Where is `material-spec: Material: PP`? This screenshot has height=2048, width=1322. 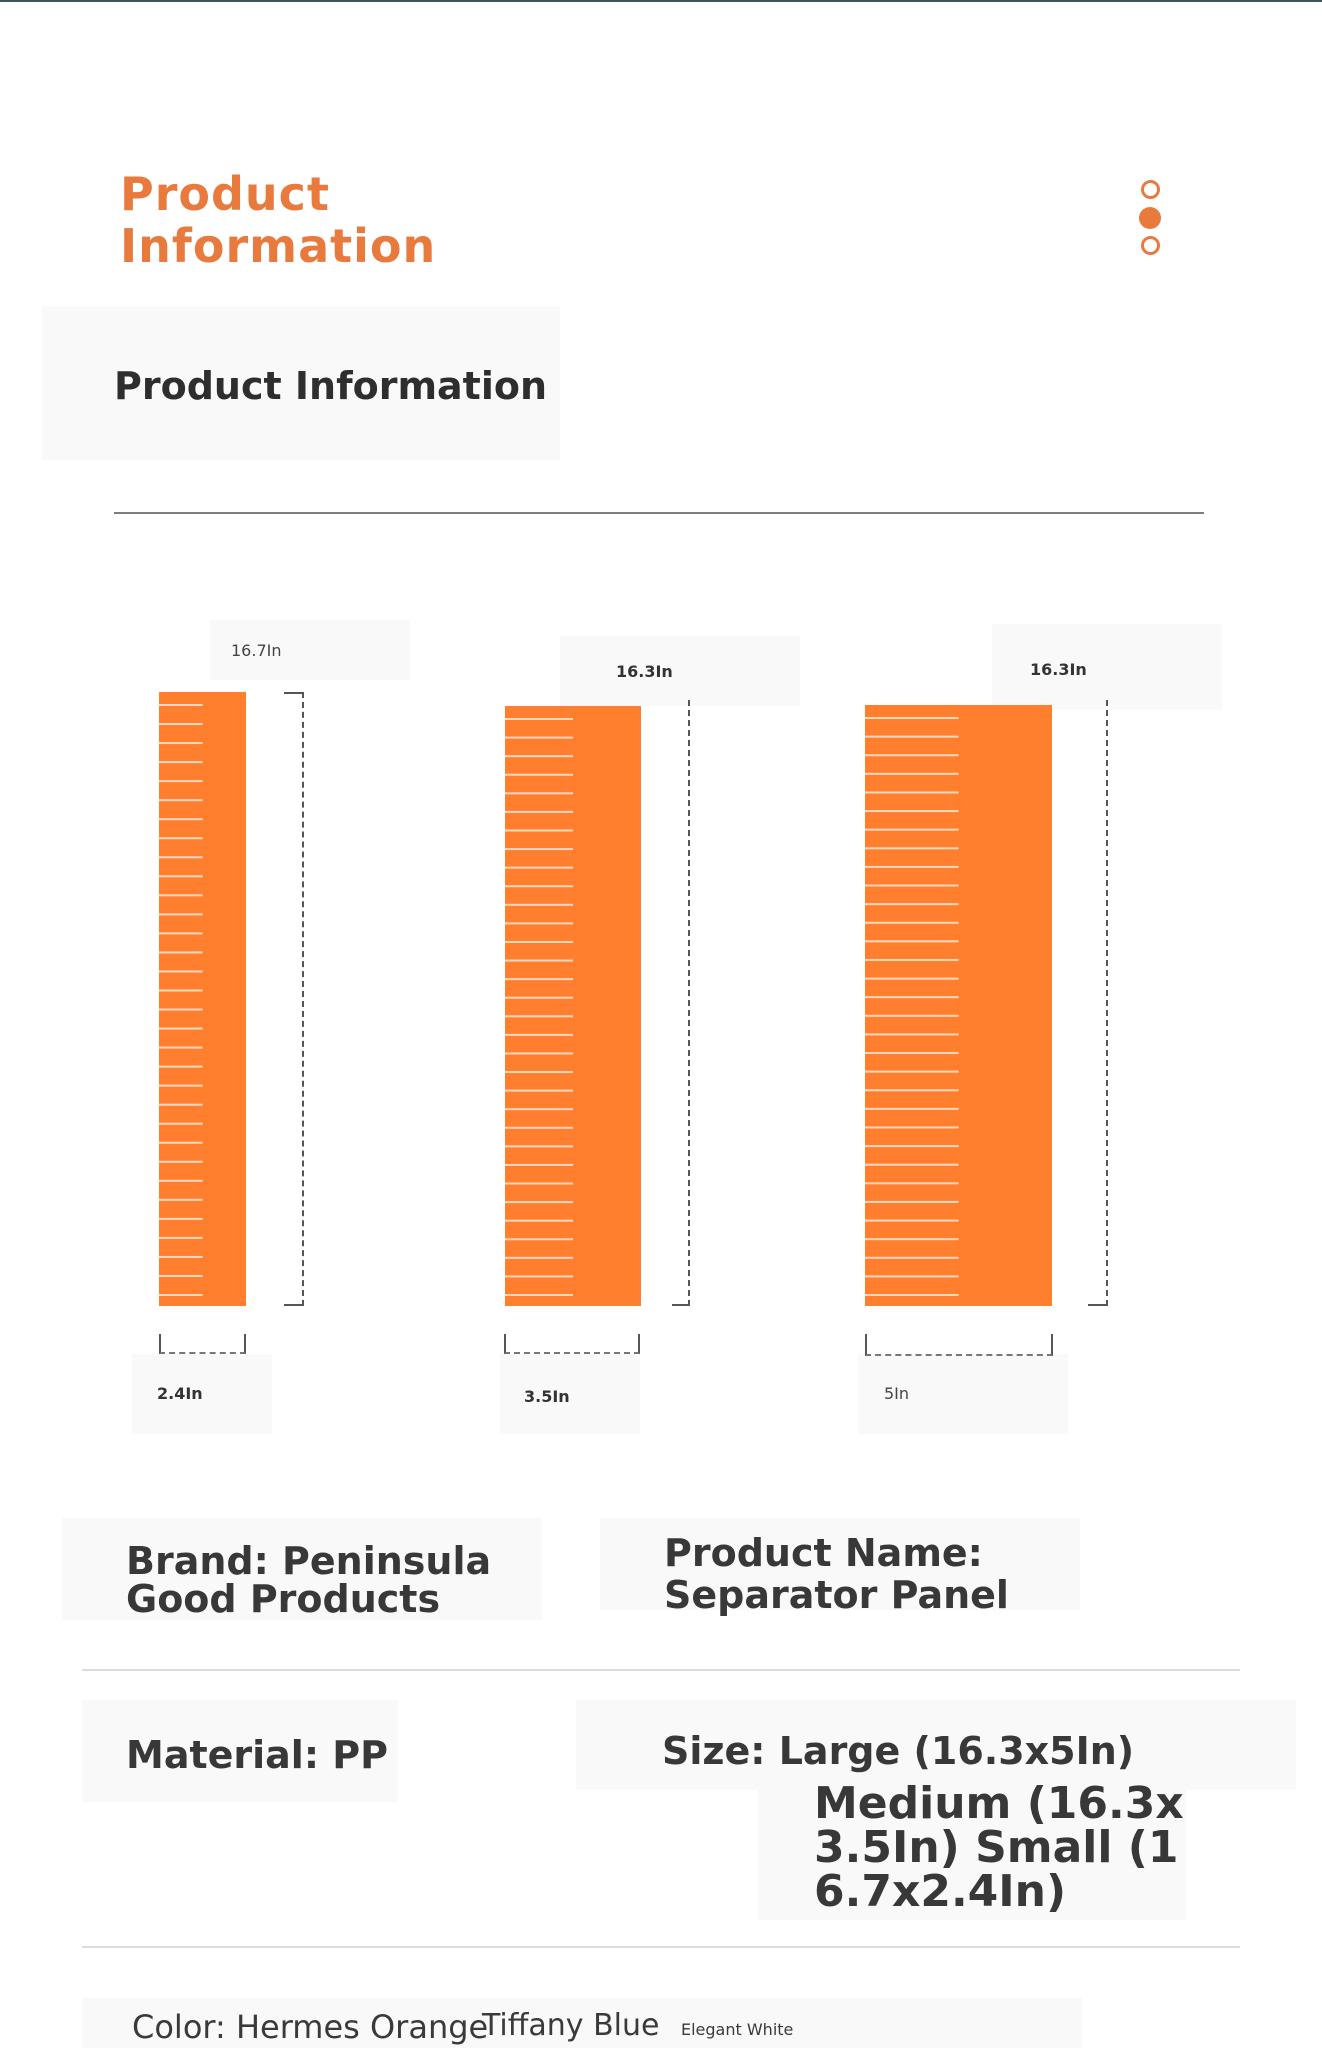
material-spec: Material: PP is located at coordinates (257, 1755).